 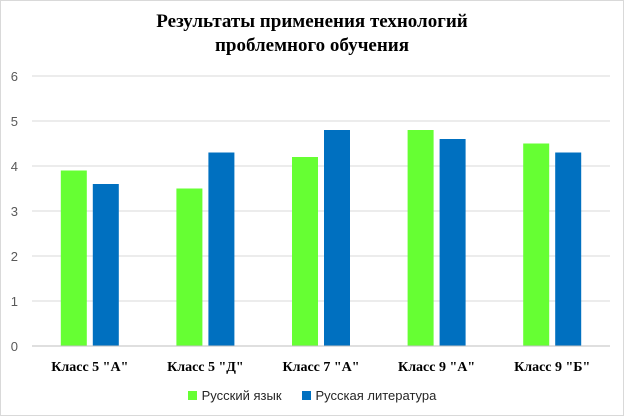 I want to click on legend-swatch-russian-literature, so click(x=306, y=395).